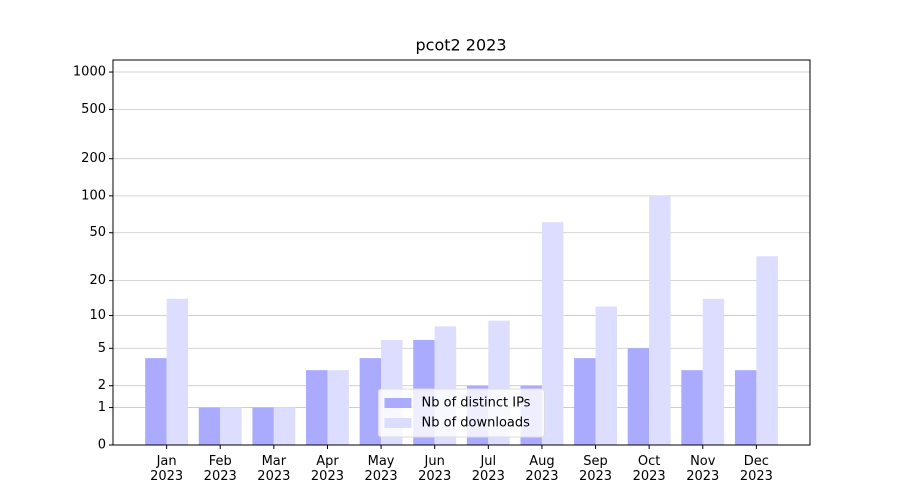 This screenshot has height=500, width=900. What do you see at coordinates (102, 445) in the screenshot?
I see `y-tick-label: 0` at bounding box center [102, 445].